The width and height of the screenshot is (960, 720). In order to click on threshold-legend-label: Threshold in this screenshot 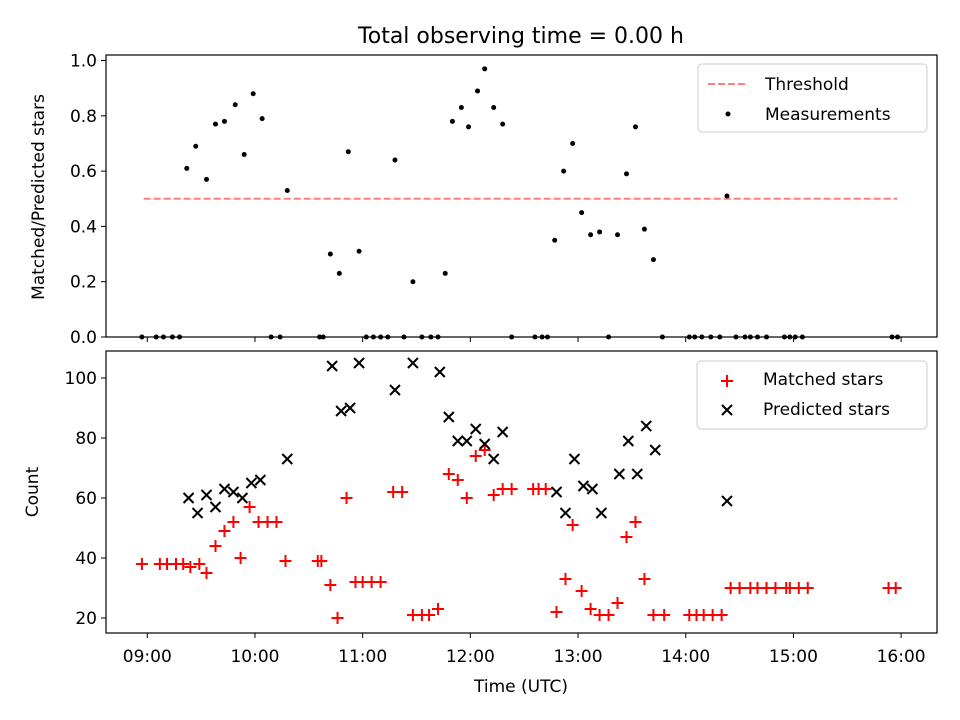, I will do `click(806, 85)`.